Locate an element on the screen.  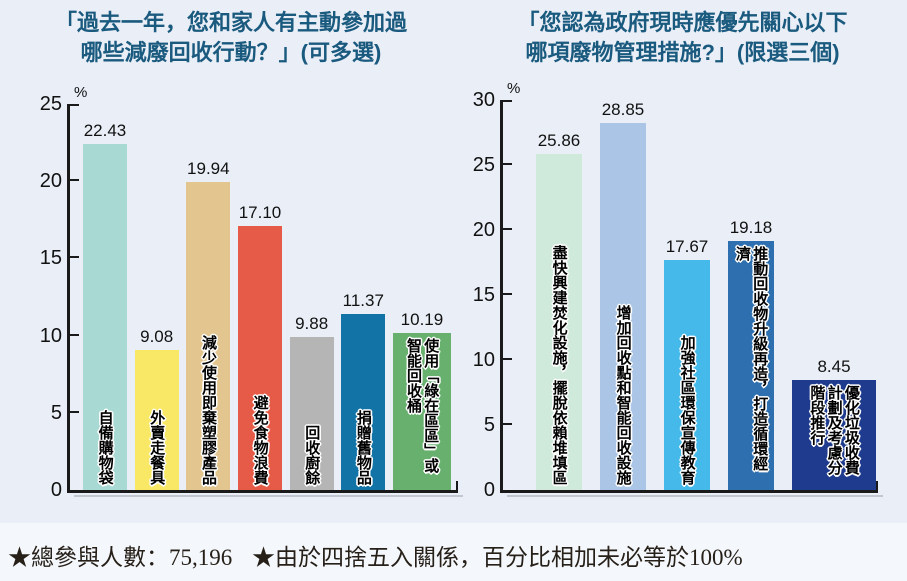
bar: 使用「綠在區區」或智能回收桶 is located at coordinates (421, 411).